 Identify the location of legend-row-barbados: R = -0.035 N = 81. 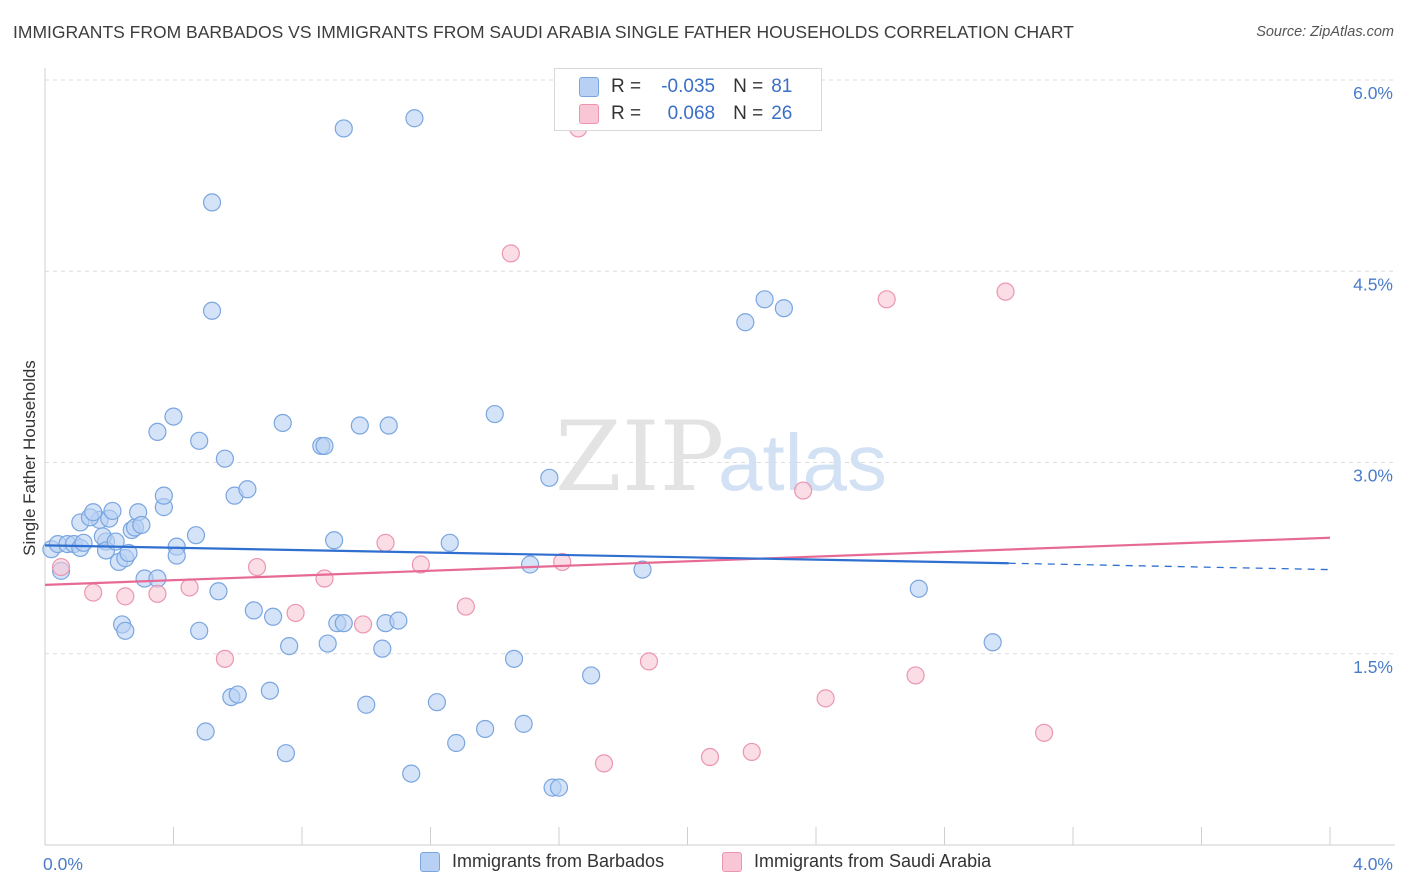
(685, 87).